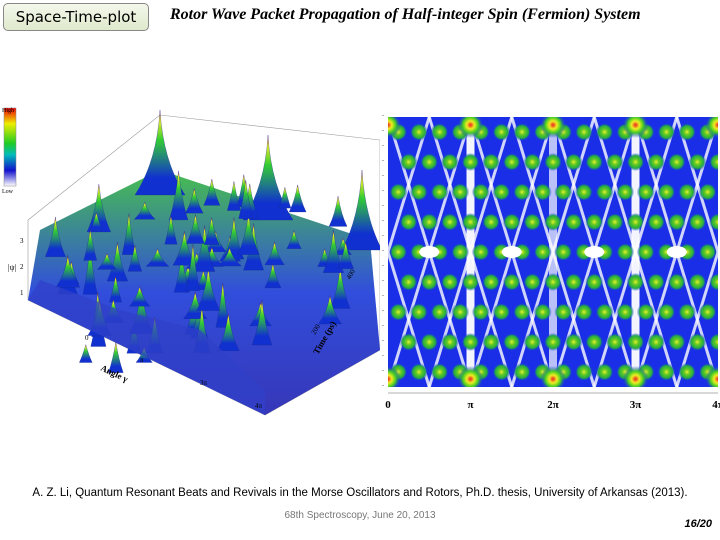  Describe the element at coordinates (698, 524) in the screenshot. I see `page-number: 16/20` at that location.